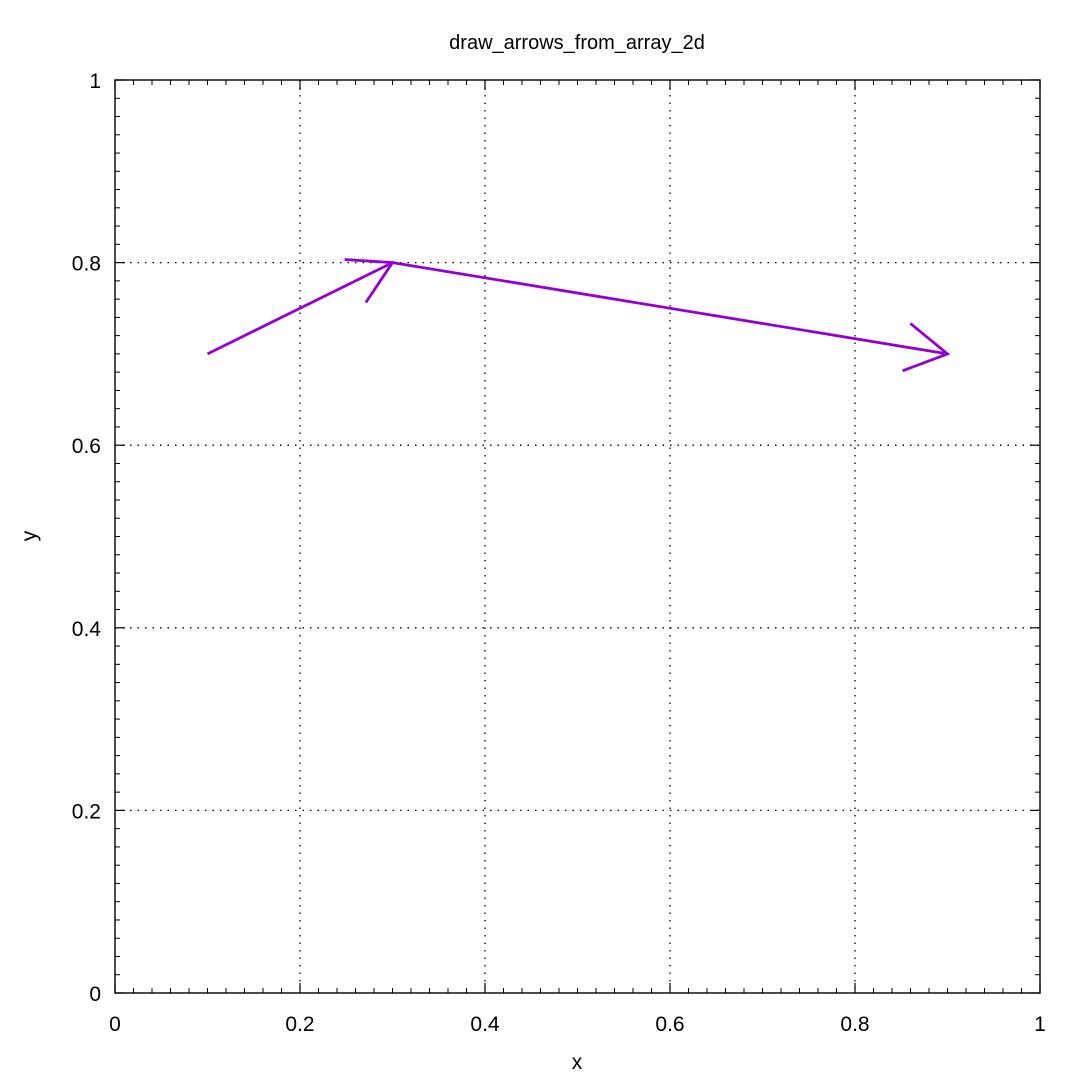  What do you see at coordinates (577, 43) in the screenshot?
I see `chart-title: draw_arrows_from_array_2d` at bounding box center [577, 43].